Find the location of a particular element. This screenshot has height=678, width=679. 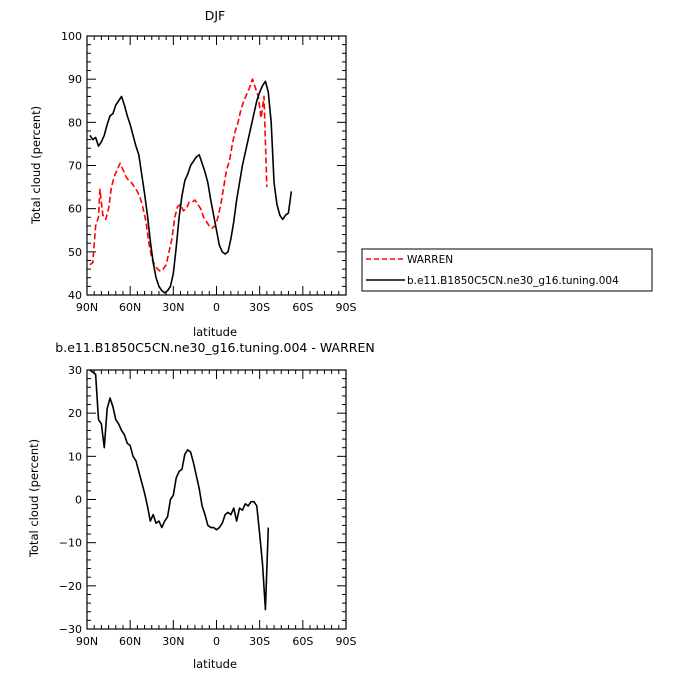

y-tick-label: 20 is located at coordinates (75, 413).